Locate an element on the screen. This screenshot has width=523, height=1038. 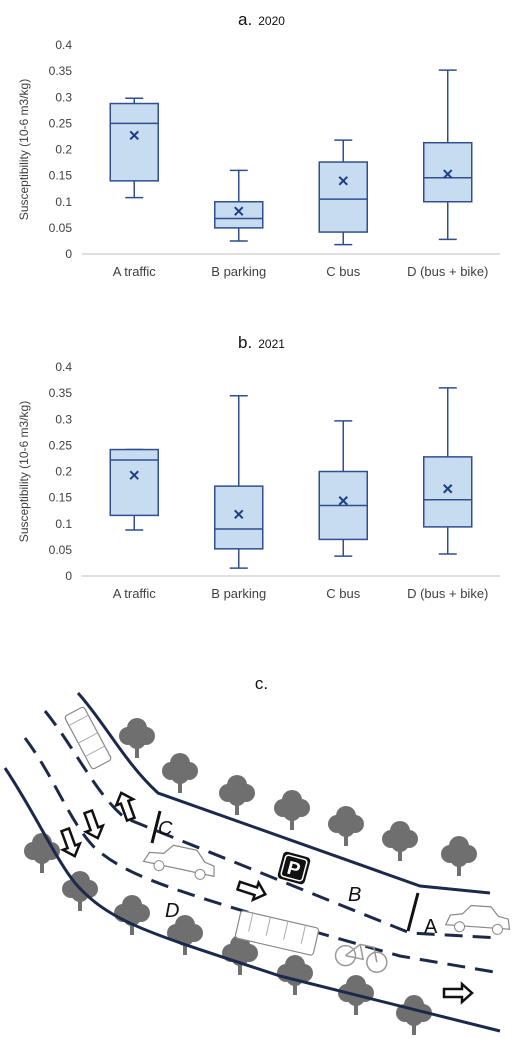
panel-a-title: a. 2020 is located at coordinates (261, 20).